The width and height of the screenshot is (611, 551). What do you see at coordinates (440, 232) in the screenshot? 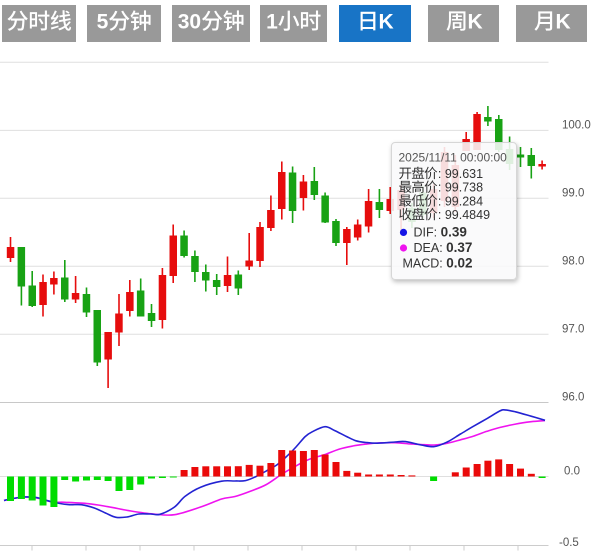
I see `svg-text: DIF: 0.39` at bounding box center [440, 232].